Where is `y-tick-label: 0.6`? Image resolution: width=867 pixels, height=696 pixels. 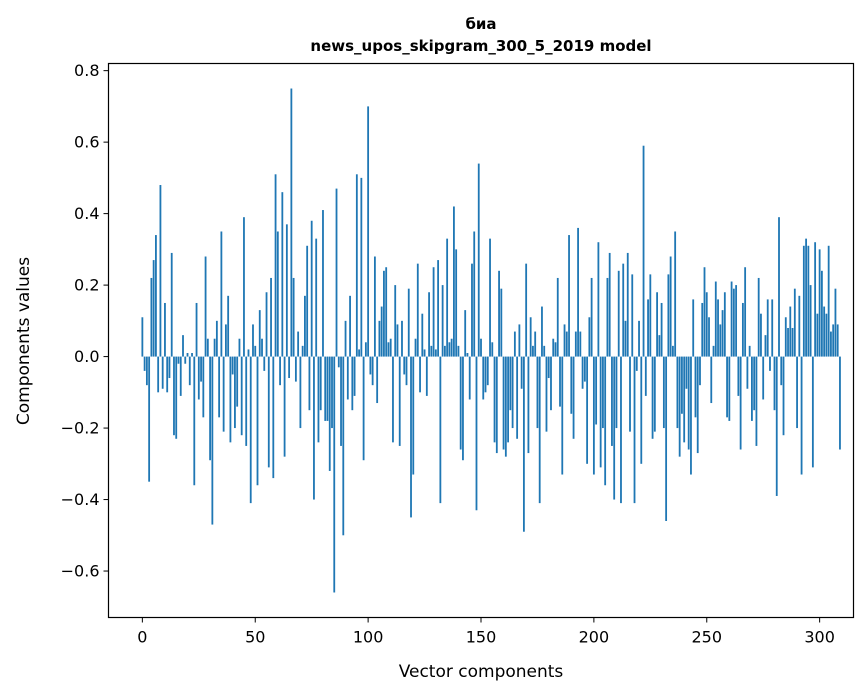 y-tick-label: 0.6 is located at coordinates (86, 142).